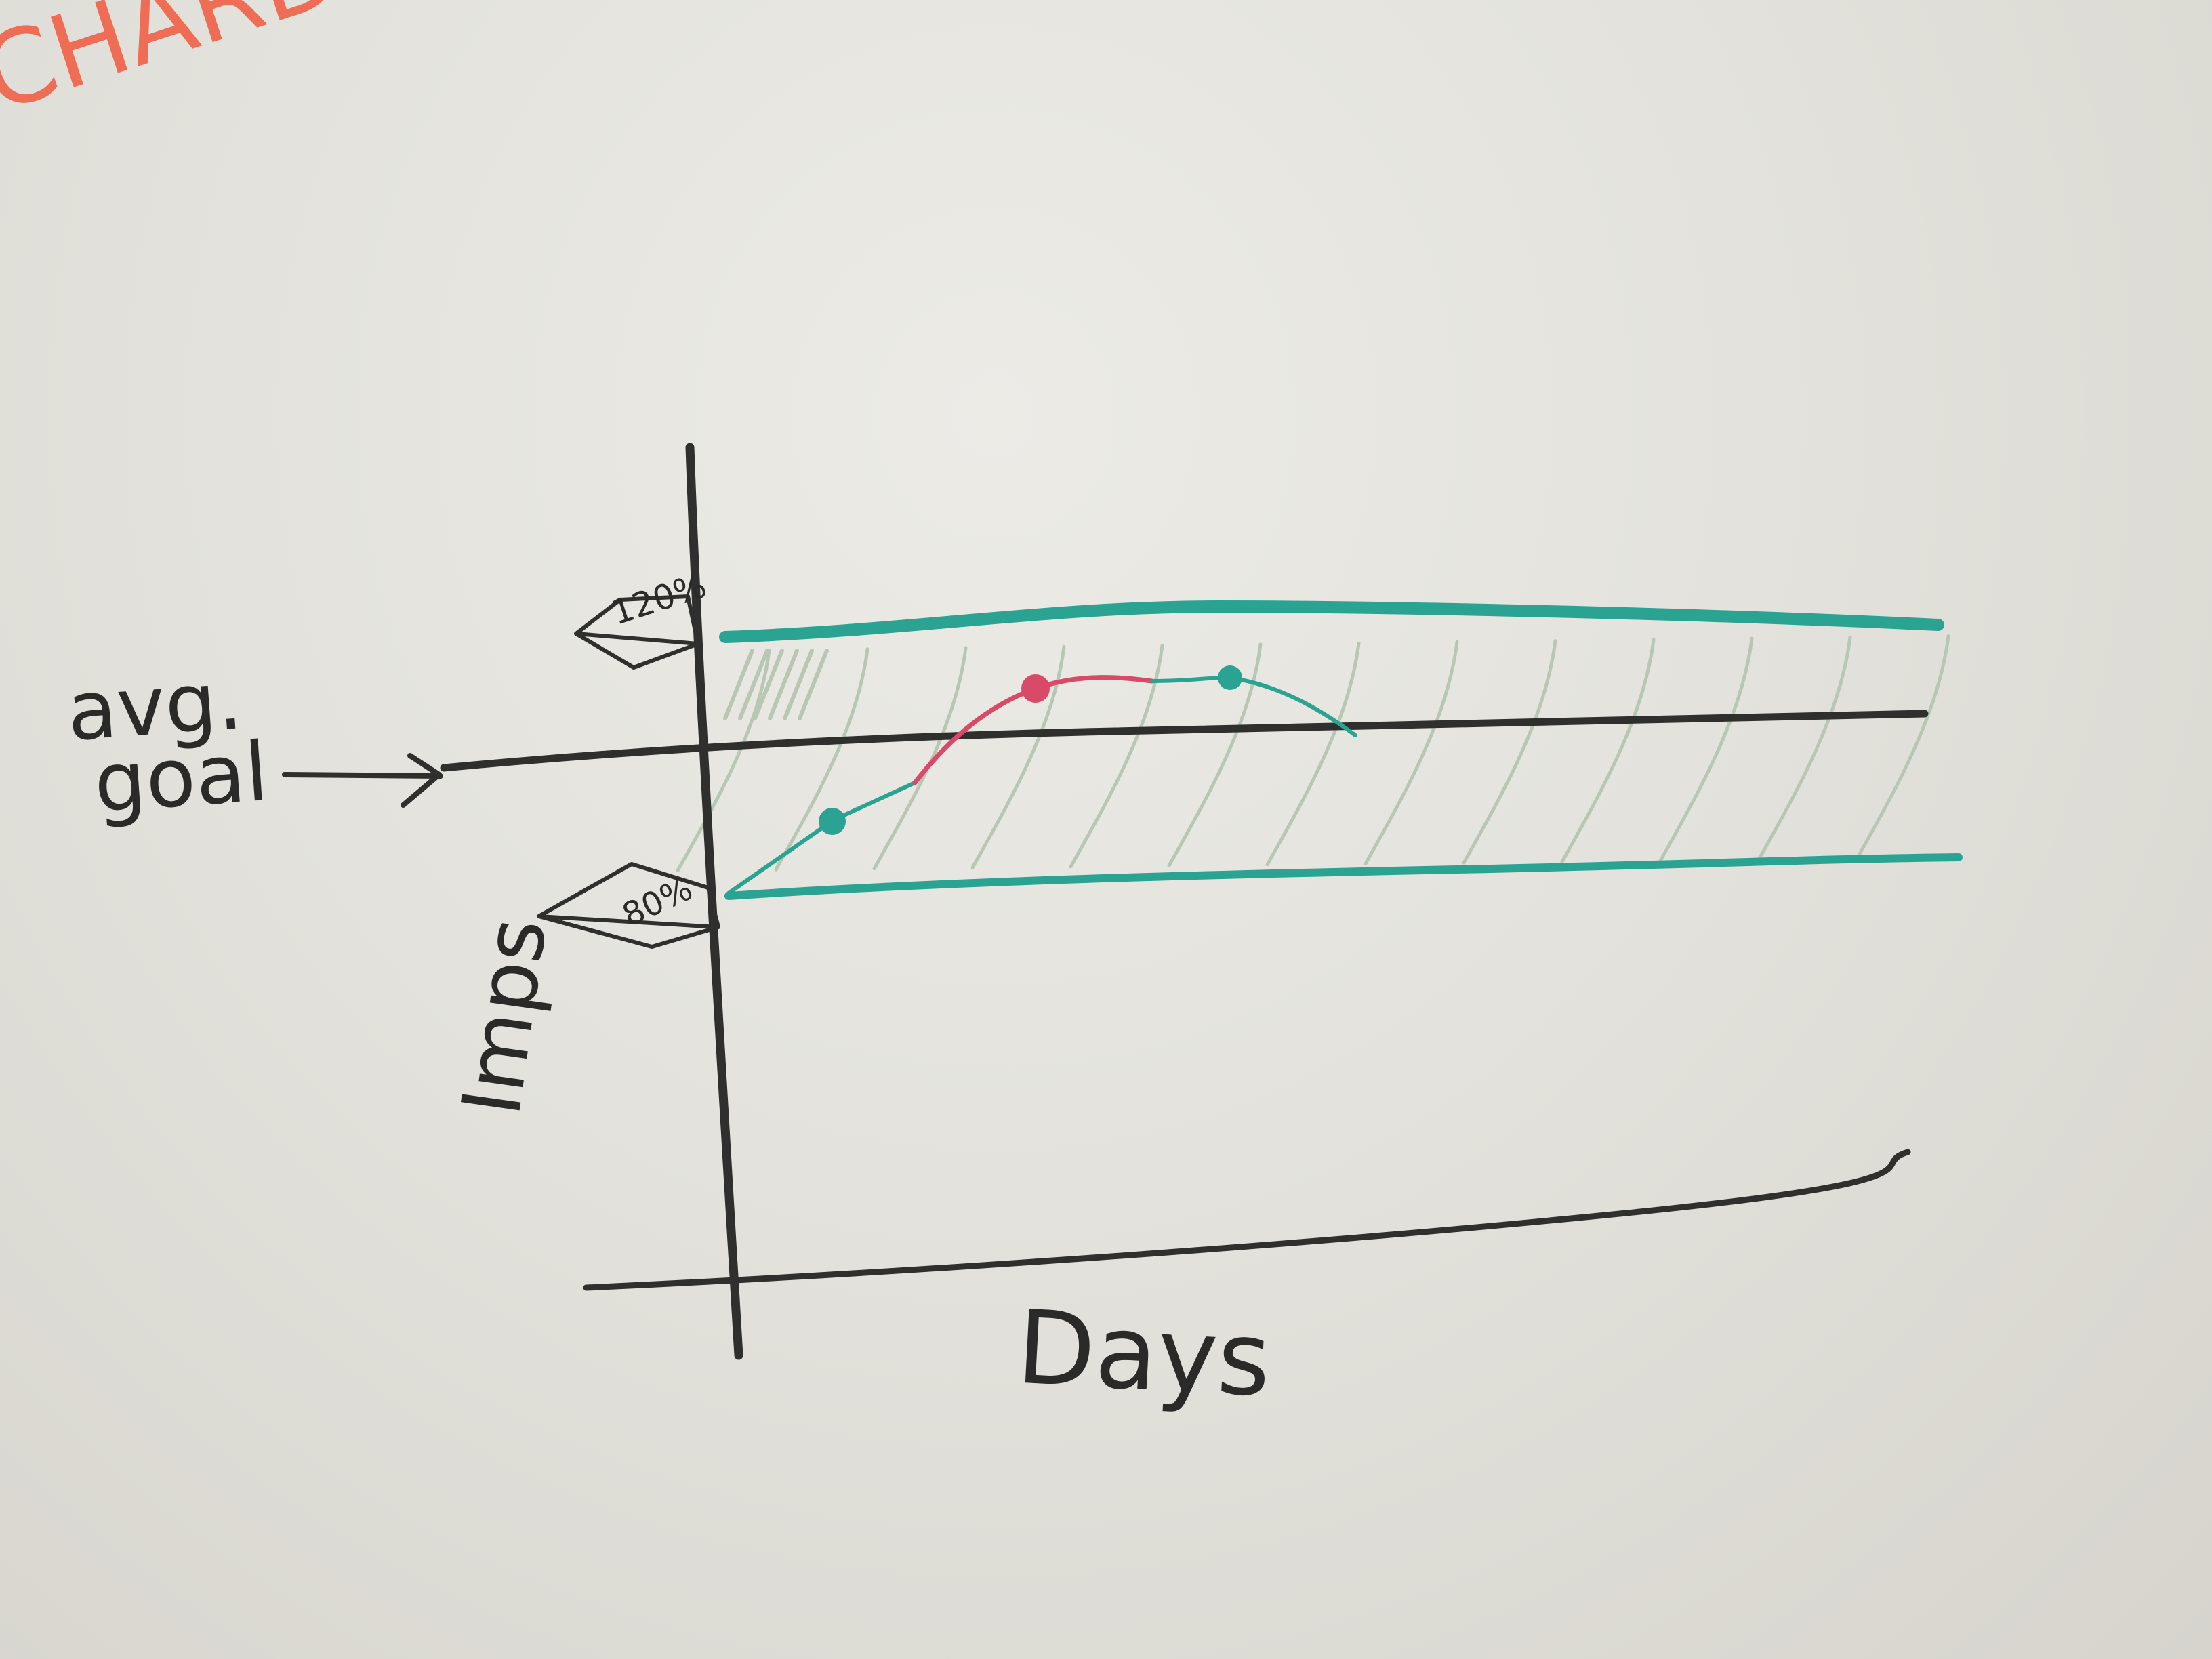 This screenshot has width=2212, height=1659. I want to click on hatched-band, so click(1313, 754).